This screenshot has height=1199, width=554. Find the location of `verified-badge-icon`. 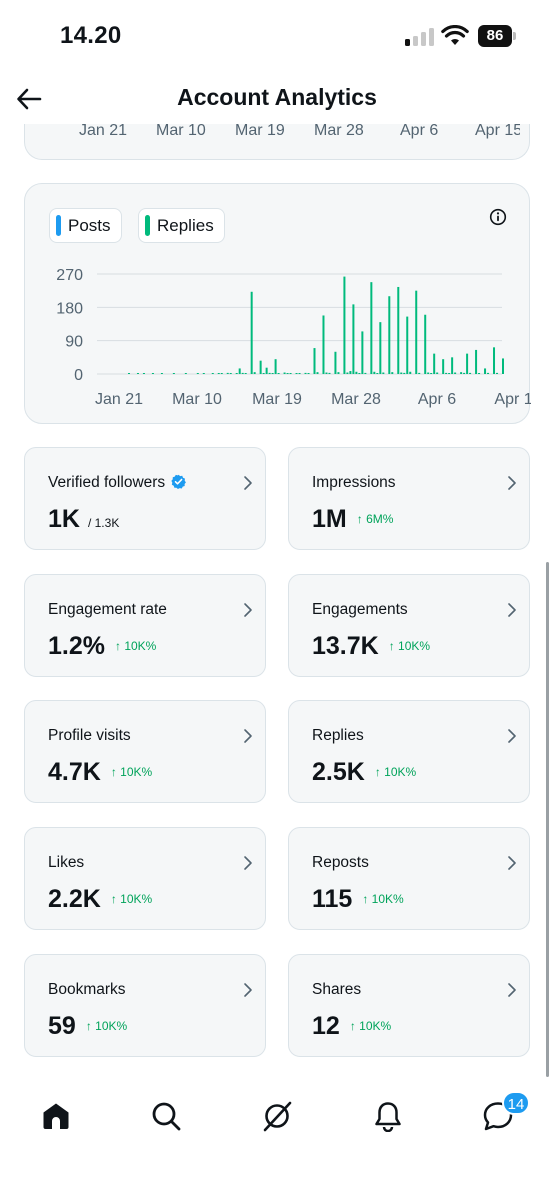

verified-badge-icon is located at coordinates (179, 481).